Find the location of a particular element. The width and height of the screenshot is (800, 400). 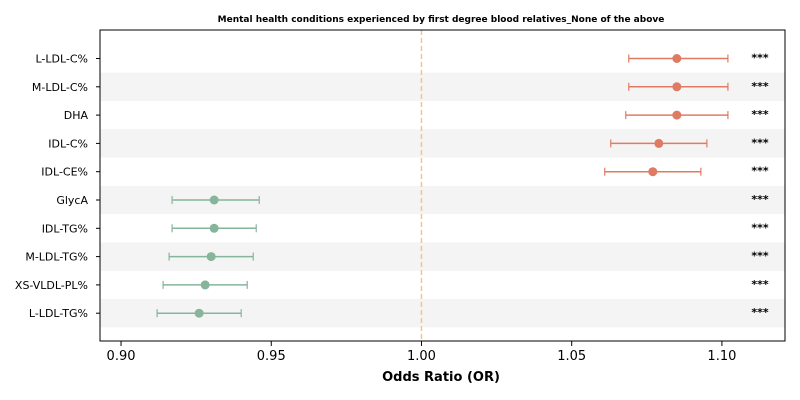

row-label: DHA is located at coordinates (76, 115).